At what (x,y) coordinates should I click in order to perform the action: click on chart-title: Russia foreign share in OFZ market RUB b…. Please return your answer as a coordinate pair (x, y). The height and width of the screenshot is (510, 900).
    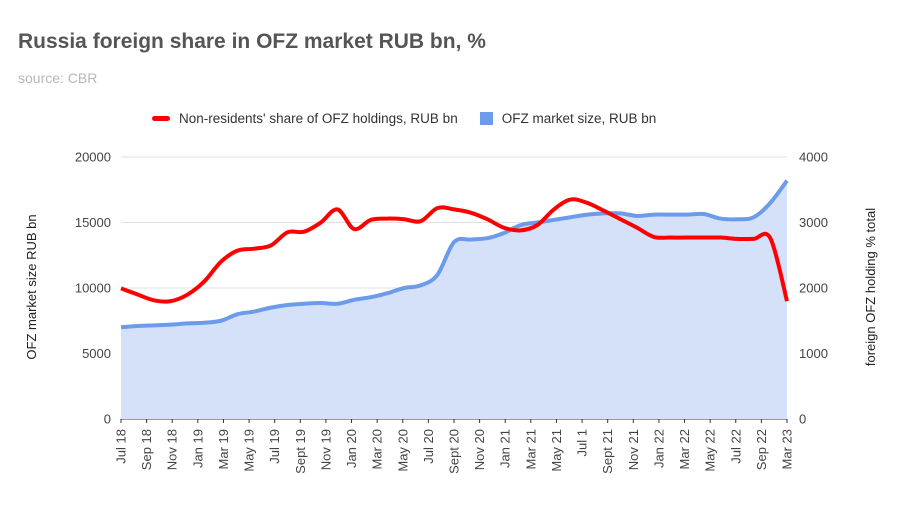
    Looking at the image, I should click on (252, 41).